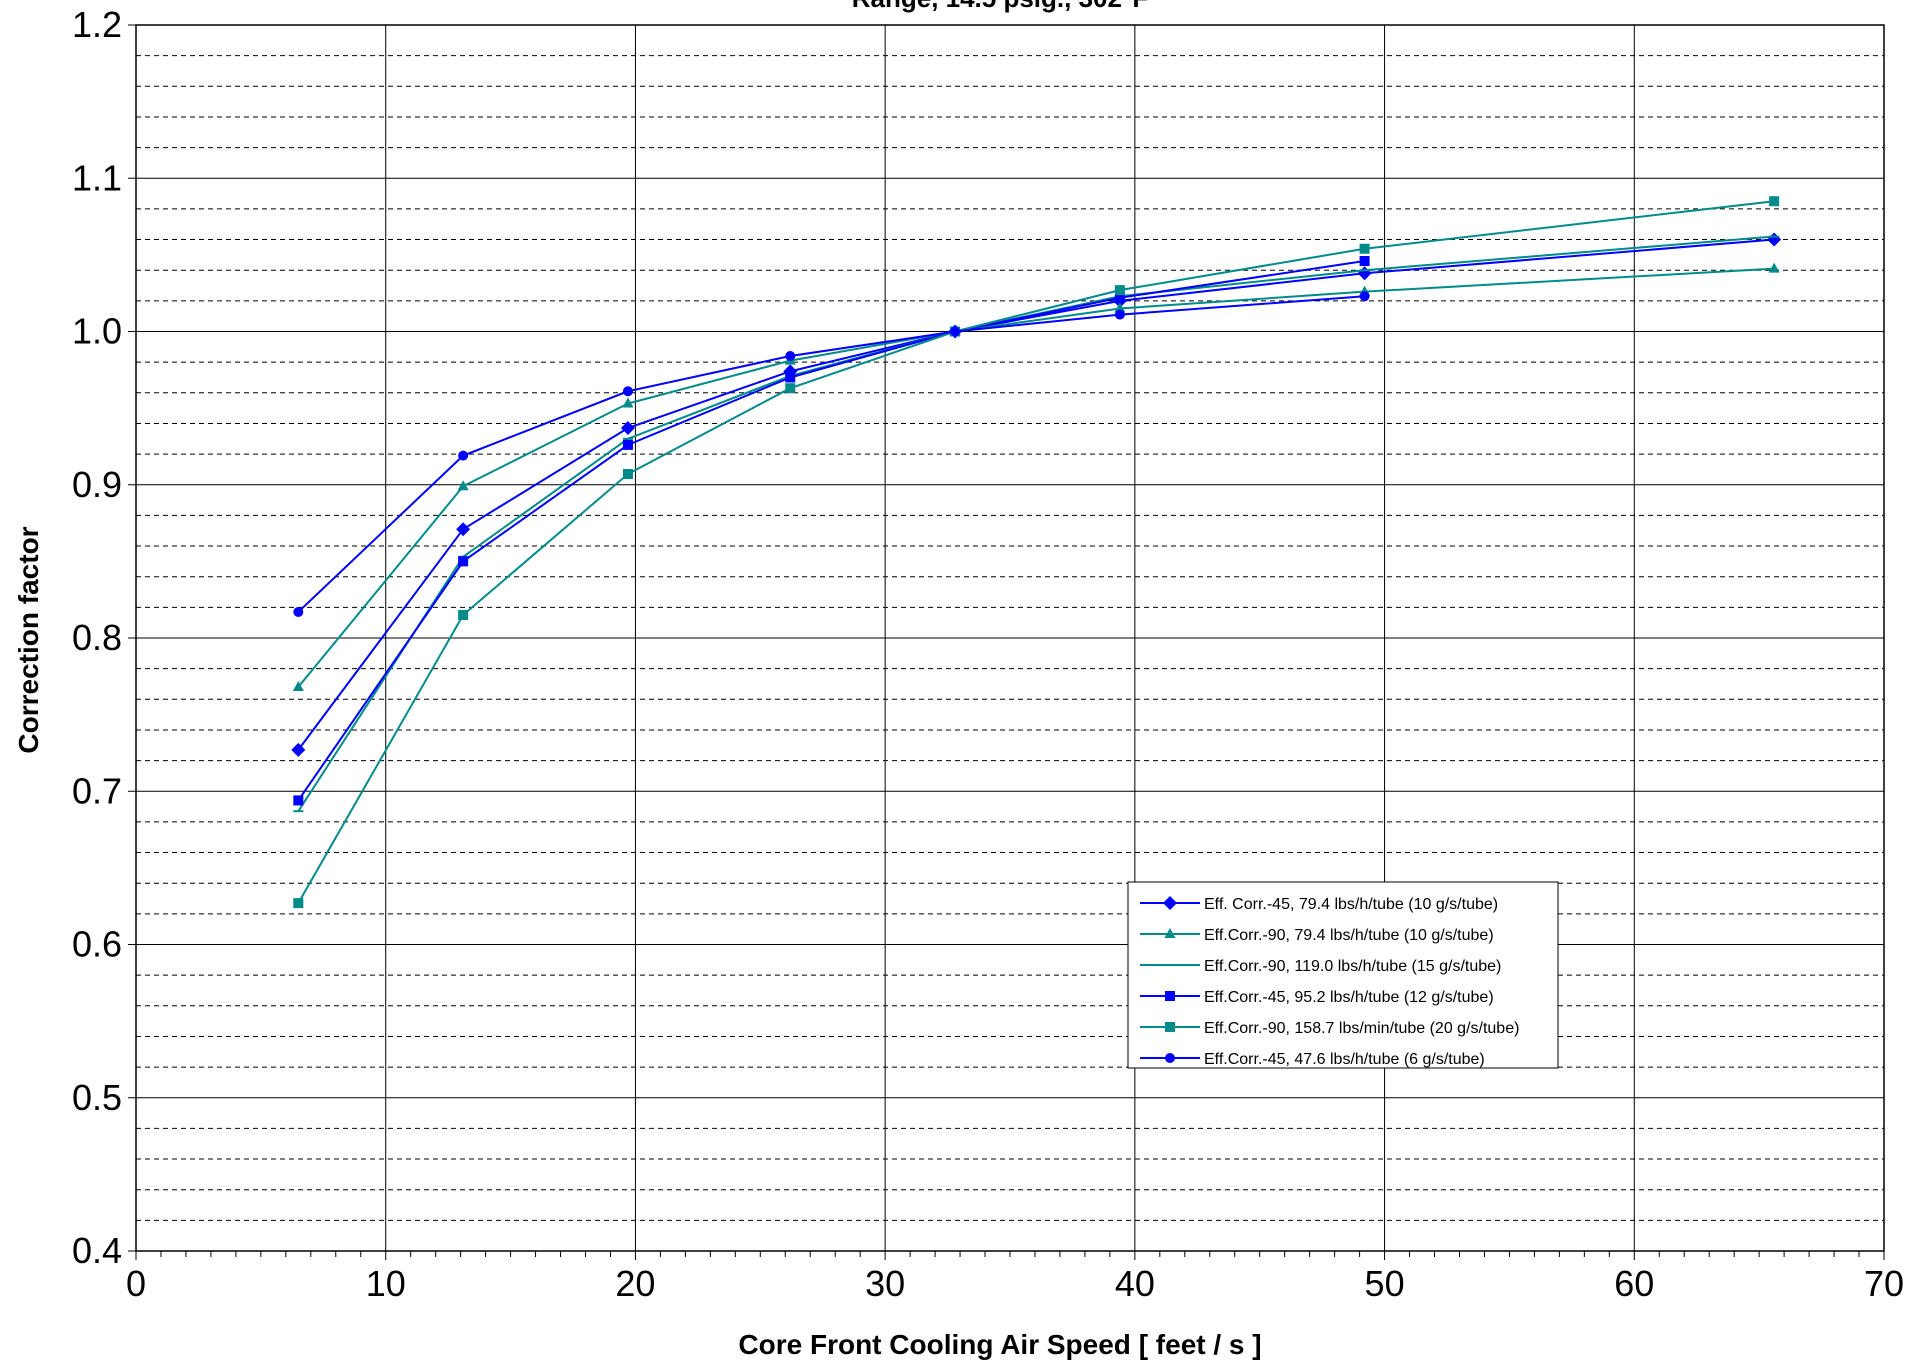 This screenshot has height=1372, width=1906. Describe the element at coordinates (1385, 1283) in the screenshot. I see `x-tick-label: 50` at that location.